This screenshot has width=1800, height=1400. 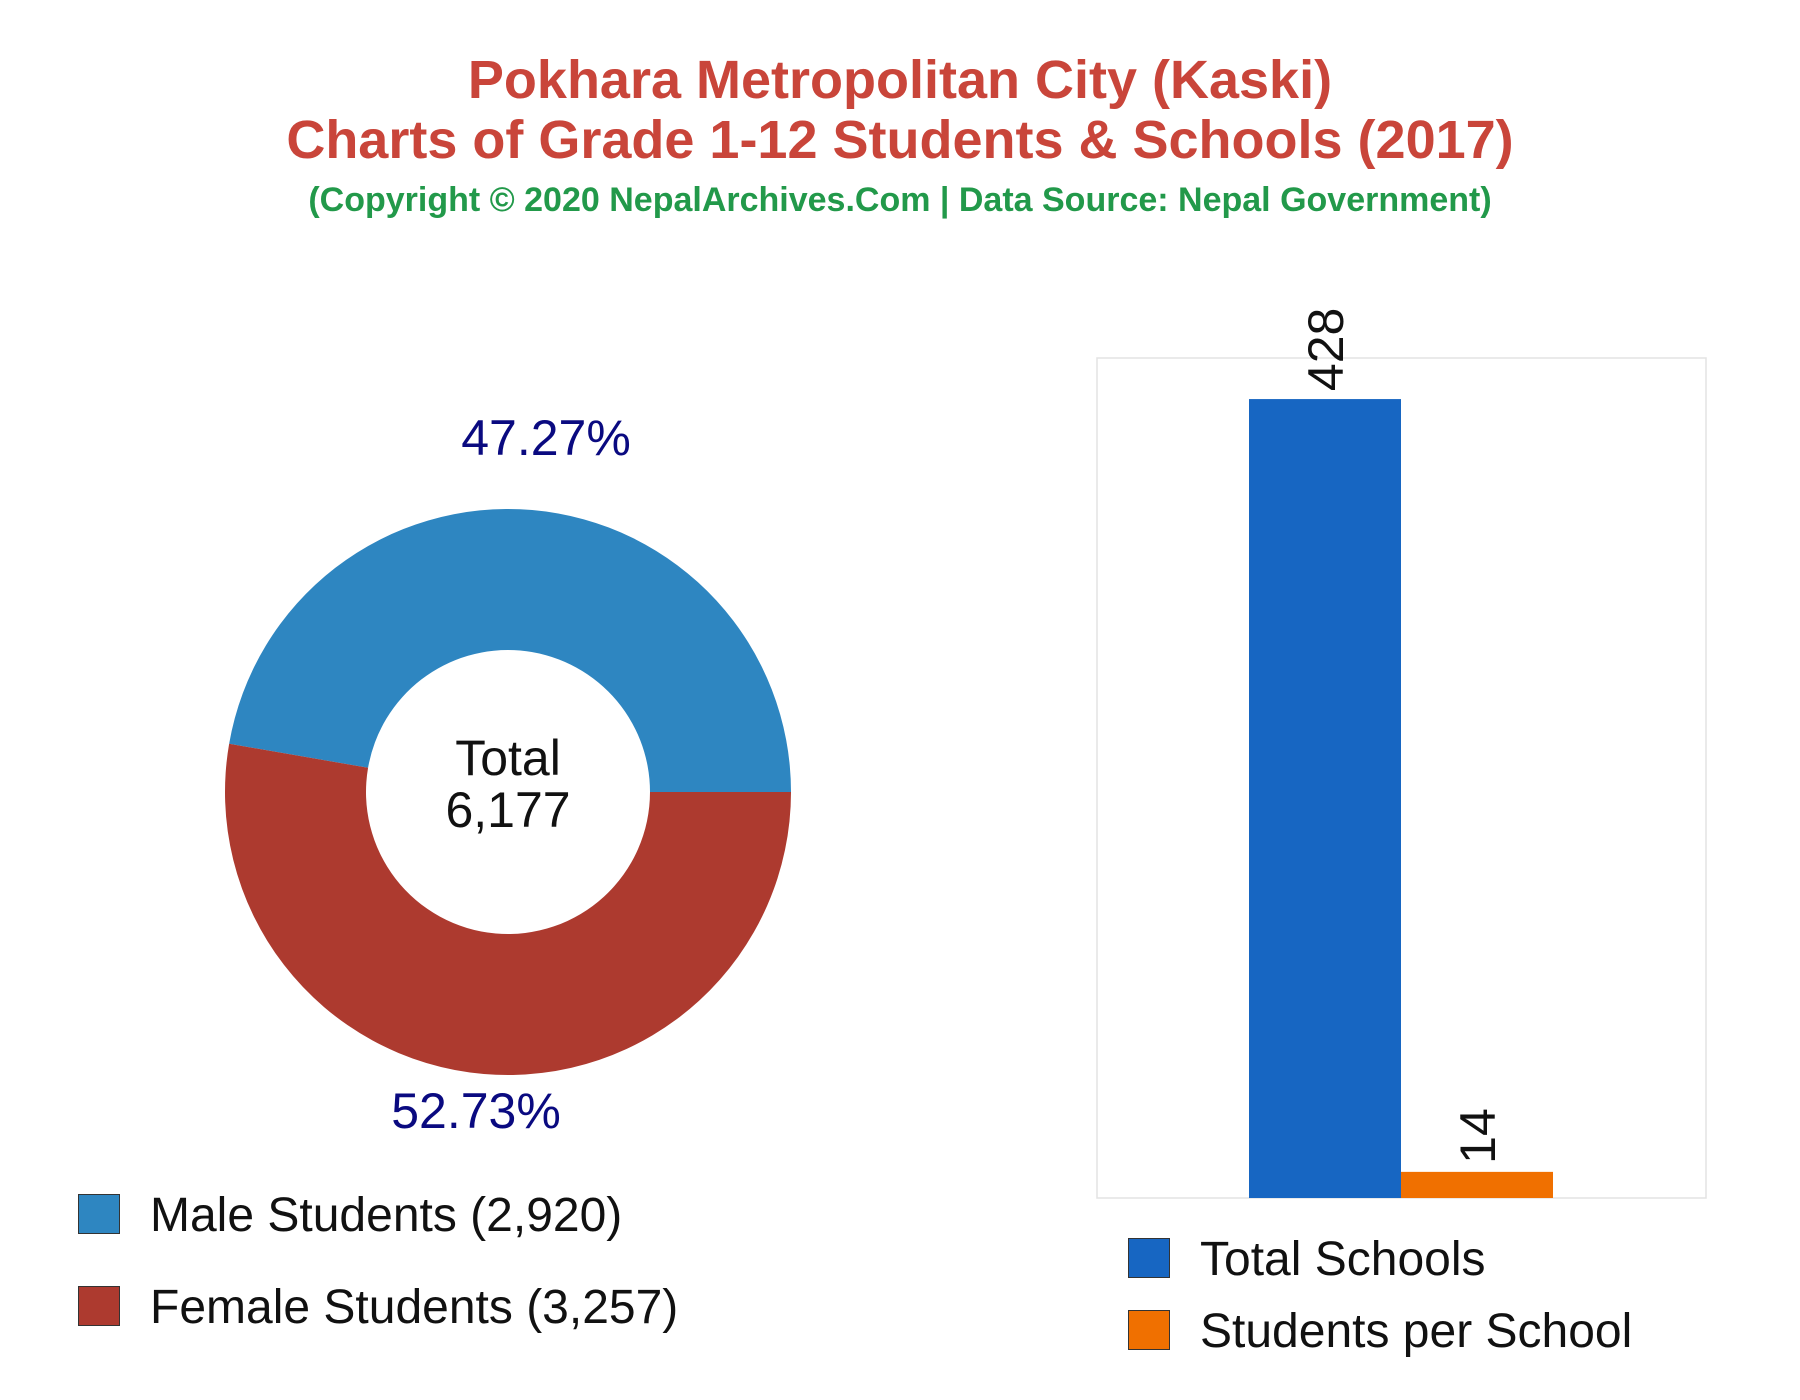 I want to click on legend-label-female: Female Students (3,257), so click(x=414, y=1307).